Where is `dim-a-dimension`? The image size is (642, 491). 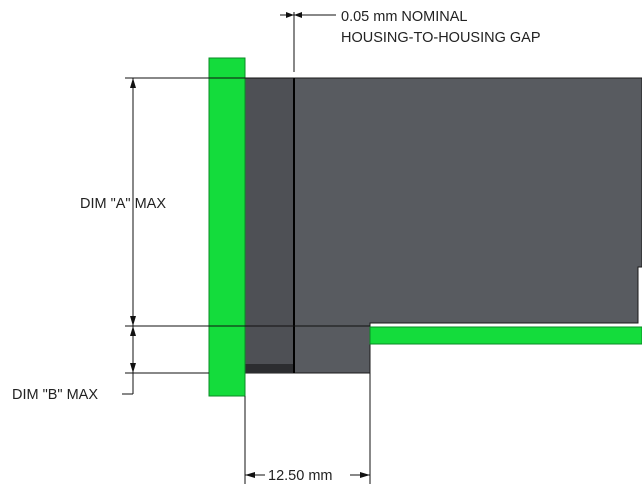 dim-a-dimension is located at coordinates (133, 202).